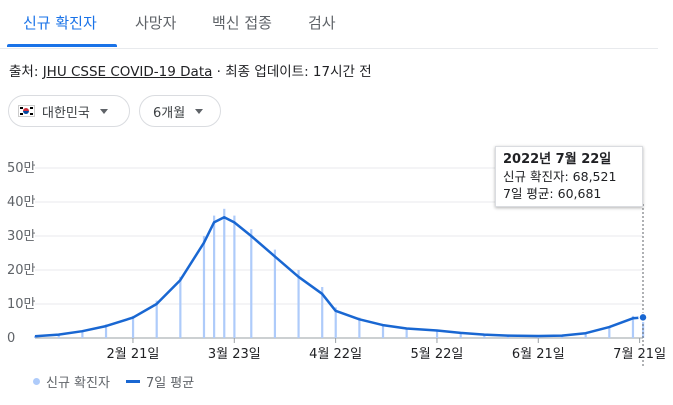 Image resolution: width=673 pixels, height=405 pixels. Describe the element at coordinates (242, 23) in the screenshot. I see `tab-vaccinations: 백신 접종` at that location.